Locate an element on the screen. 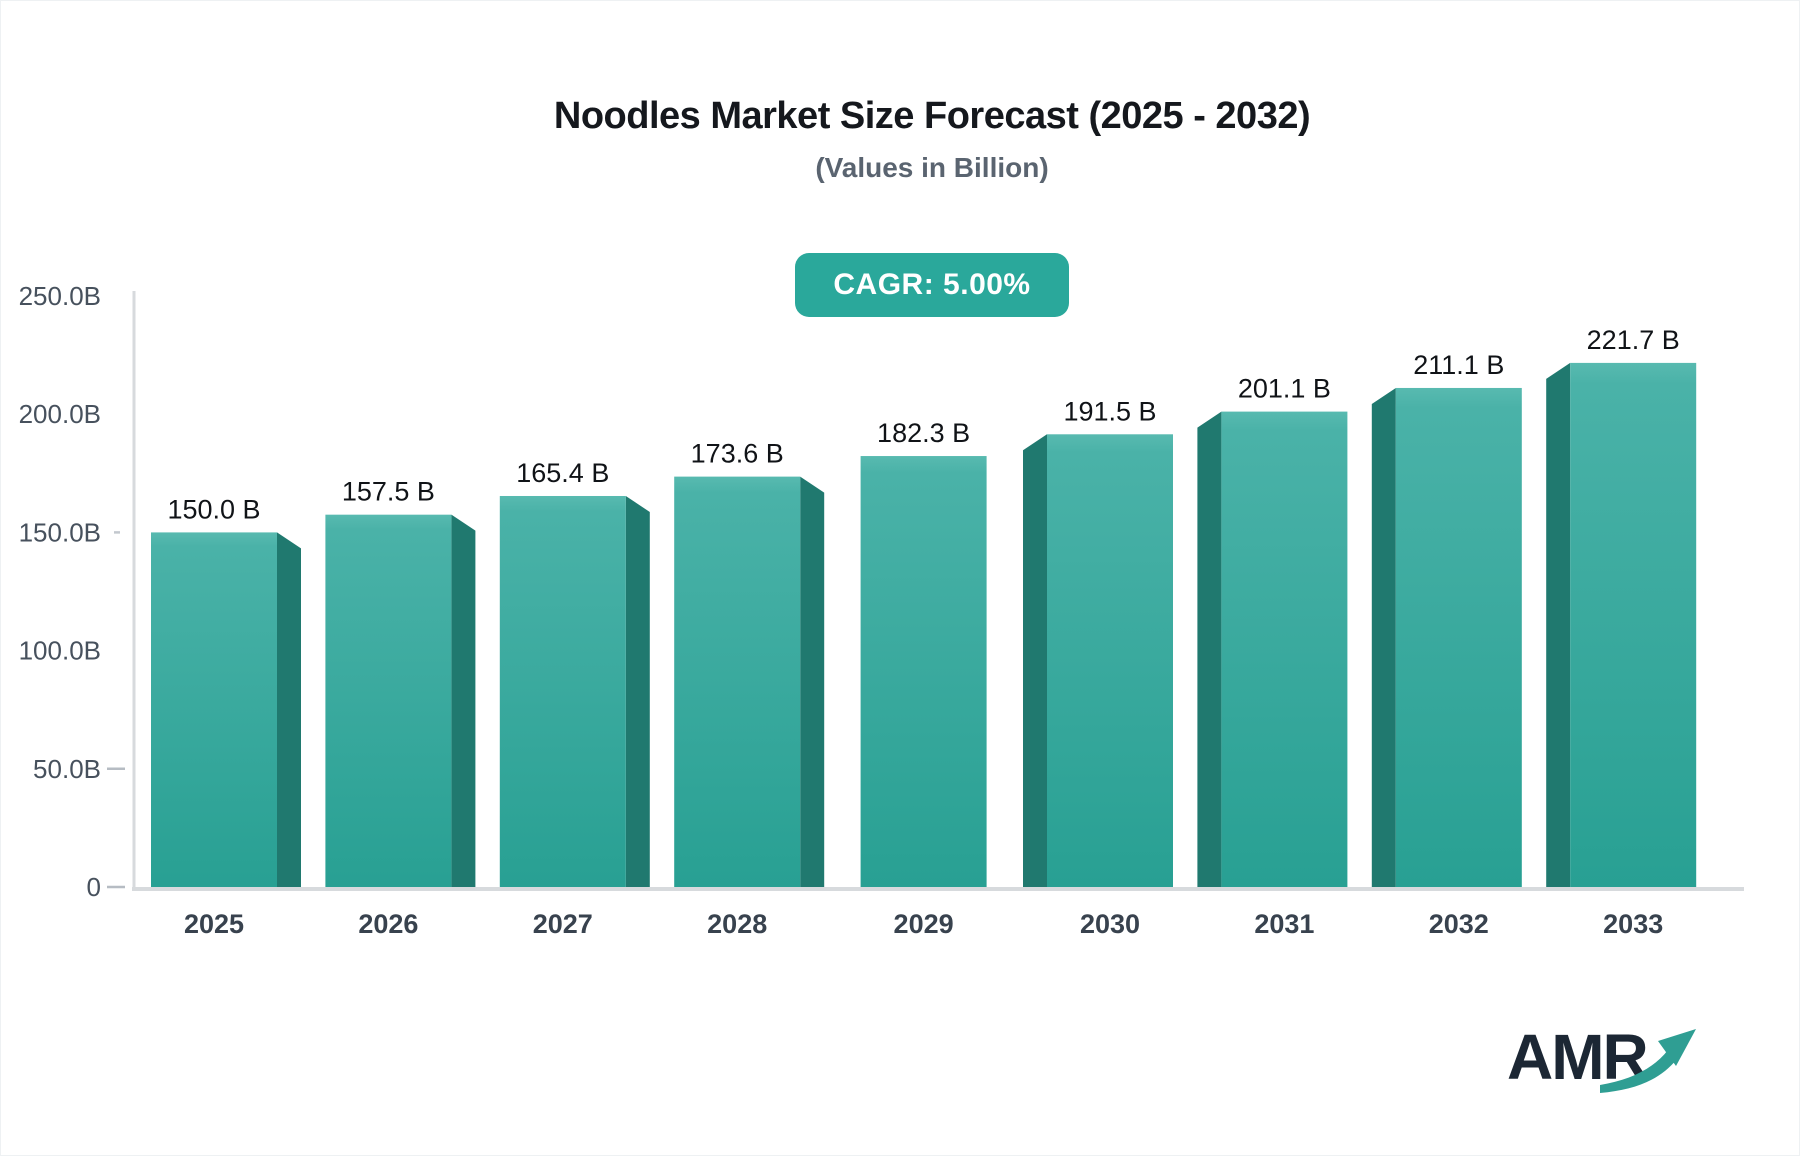 This screenshot has width=1800, height=1156. bar-2028 is located at coordinates (737, 681).